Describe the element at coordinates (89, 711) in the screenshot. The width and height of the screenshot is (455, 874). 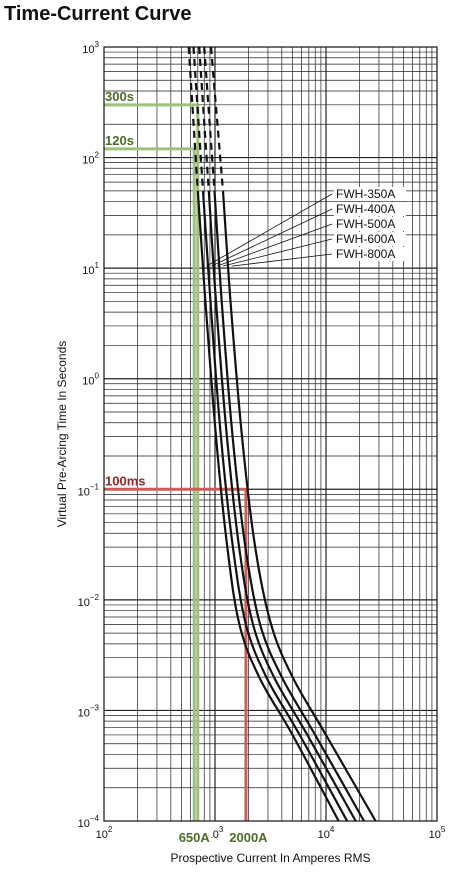
I see `y-tick-label: 10⁻³` at that location.